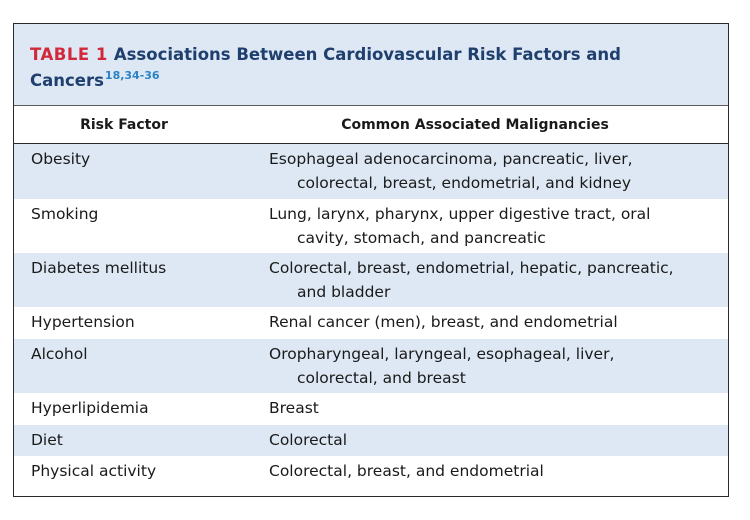 This screenshot has height=520, width=750. Describe the element at coordinates (69, 54) in the screenshot. I see `table-label: TABLE 1` at that location.